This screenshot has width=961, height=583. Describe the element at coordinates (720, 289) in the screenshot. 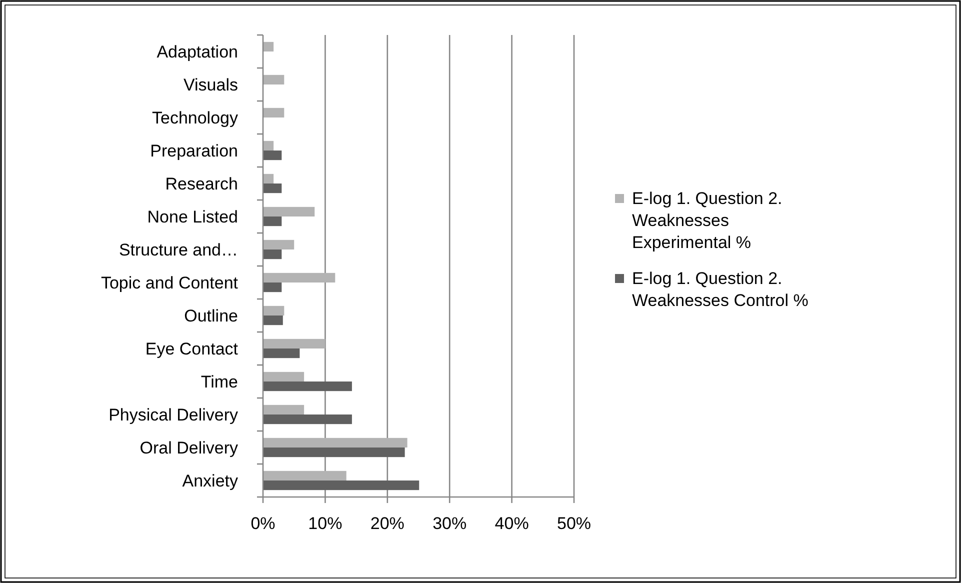

I see `legend-label: E-log 1. Question 2. Weaknesses Control %` at that location.